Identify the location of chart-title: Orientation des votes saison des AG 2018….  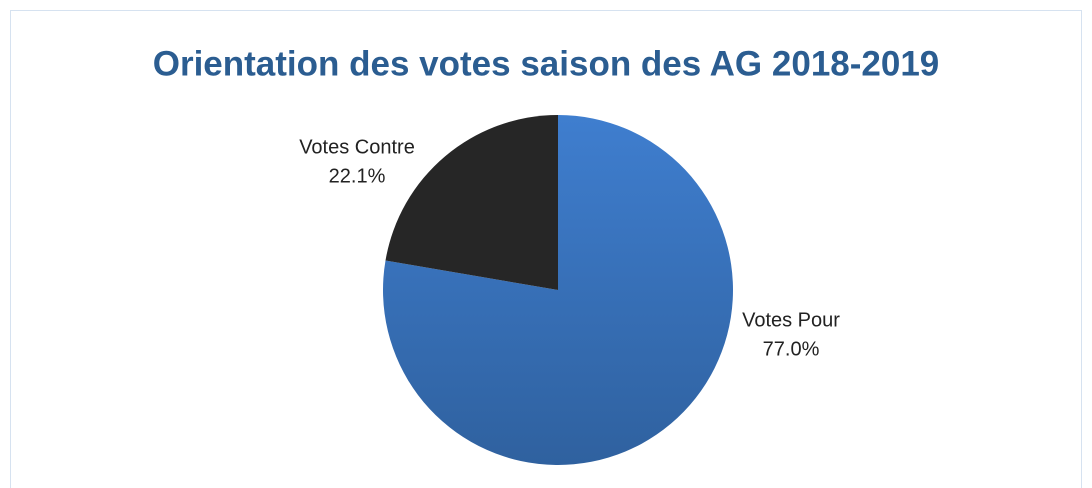
(546, 63).